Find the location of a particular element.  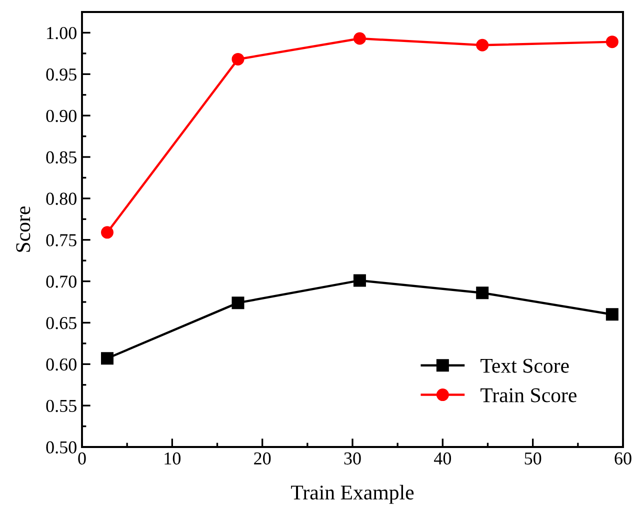

y-tick-label: 0.80 is located at coordinates (61, 198).